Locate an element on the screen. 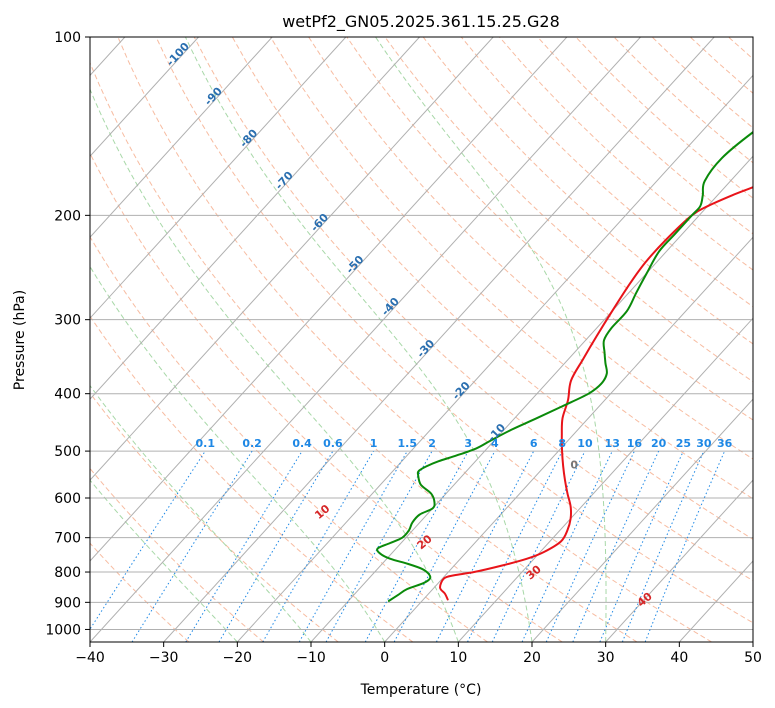 Image resolution: width=775 pixels, height=708 pixels. mixing-ratio-label: 16 is located at coordinates (635, 443).